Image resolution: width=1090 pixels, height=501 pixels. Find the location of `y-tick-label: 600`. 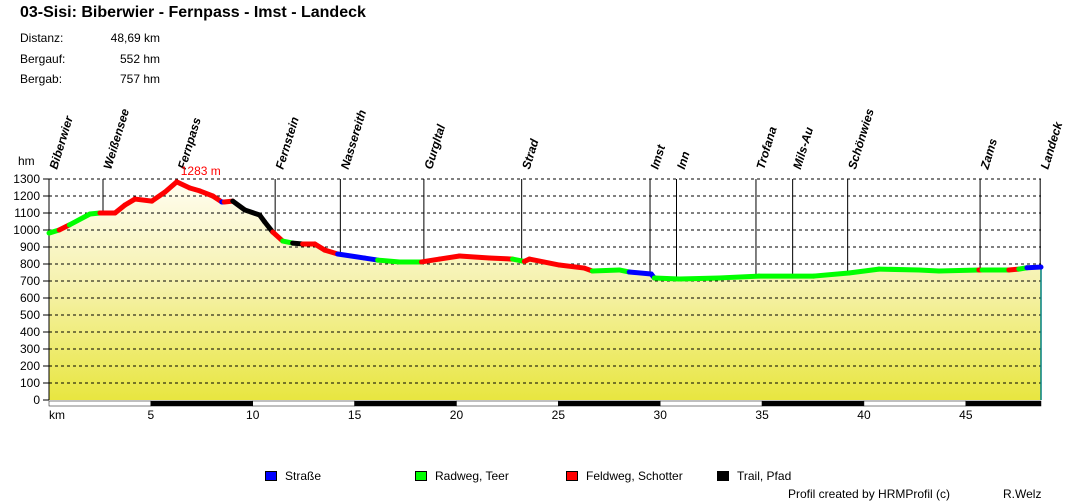

y-tick-label: 600 is located at coordinates (30, 298).